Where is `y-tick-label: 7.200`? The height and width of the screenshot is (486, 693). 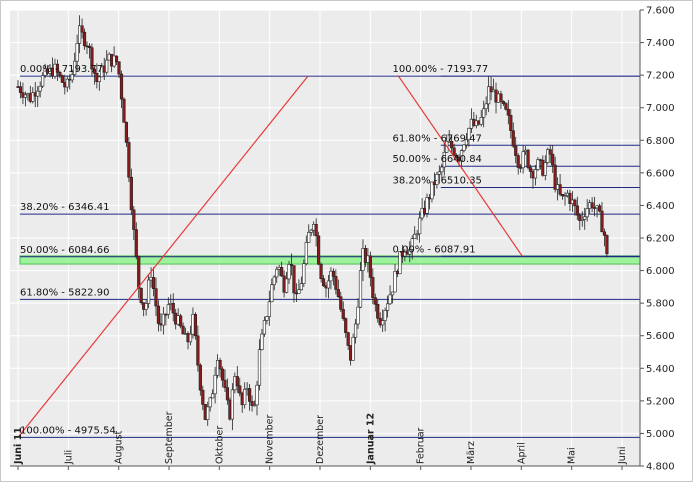 y-tick-label: 7.200 is located at coordinates (660, 76).